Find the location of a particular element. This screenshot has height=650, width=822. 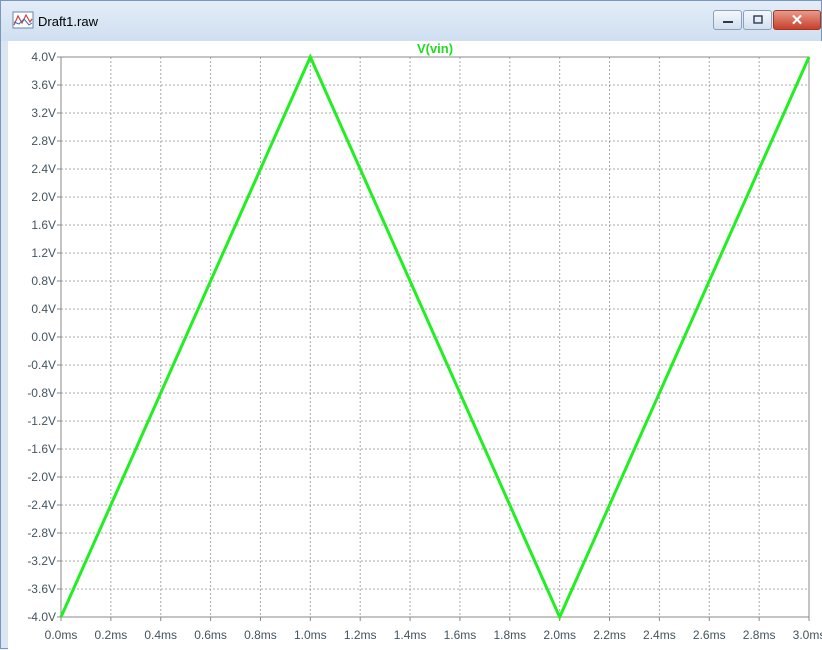

waveform-app-icon is located at coordinates (23, 20).